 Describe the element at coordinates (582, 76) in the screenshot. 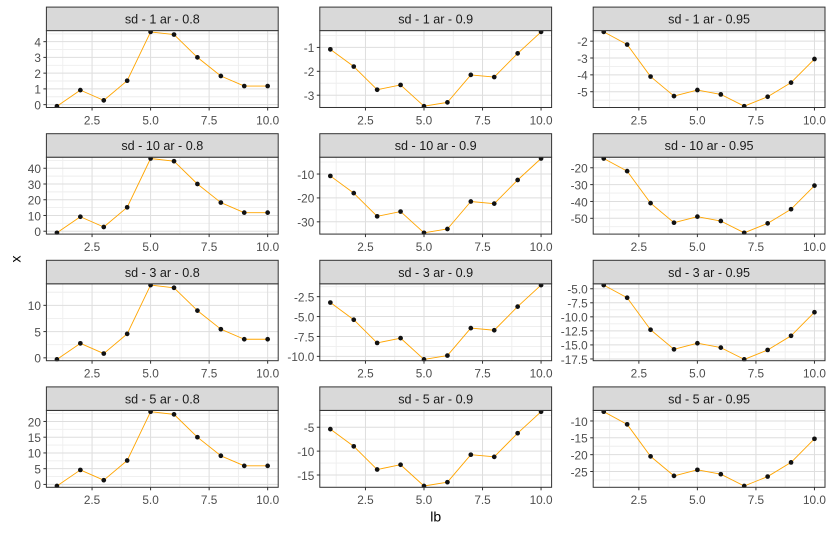

I see `svg-text: -4` at that location.